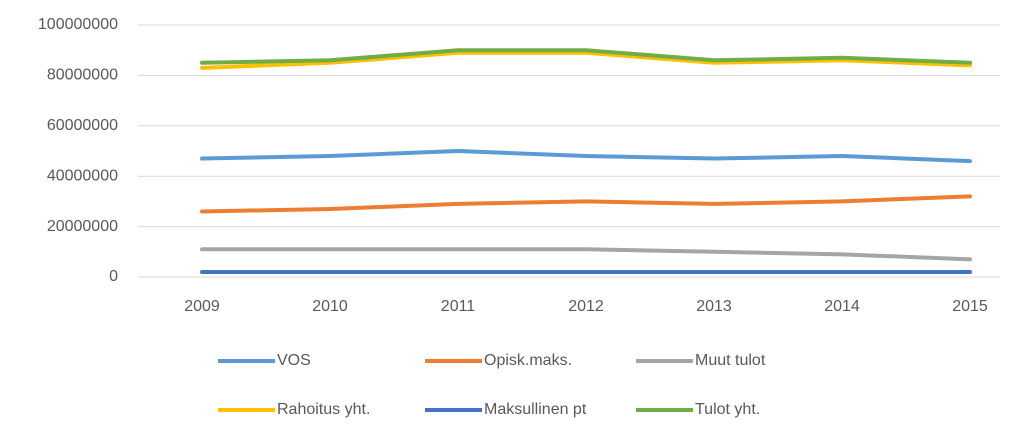  What do you see at coordinates (730, 360) in the screenshot?
I see `legend-label: Muut tulot` at bounding box center [730, 360].